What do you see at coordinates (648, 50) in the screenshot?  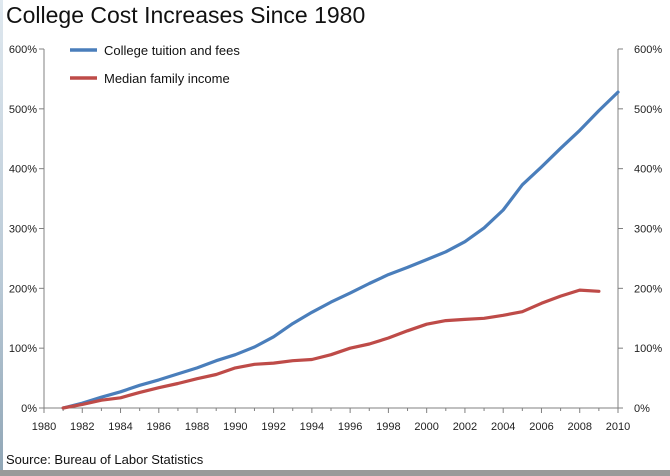 I see `y-tick-label-right: 600%` at bounding box center [648, 50].